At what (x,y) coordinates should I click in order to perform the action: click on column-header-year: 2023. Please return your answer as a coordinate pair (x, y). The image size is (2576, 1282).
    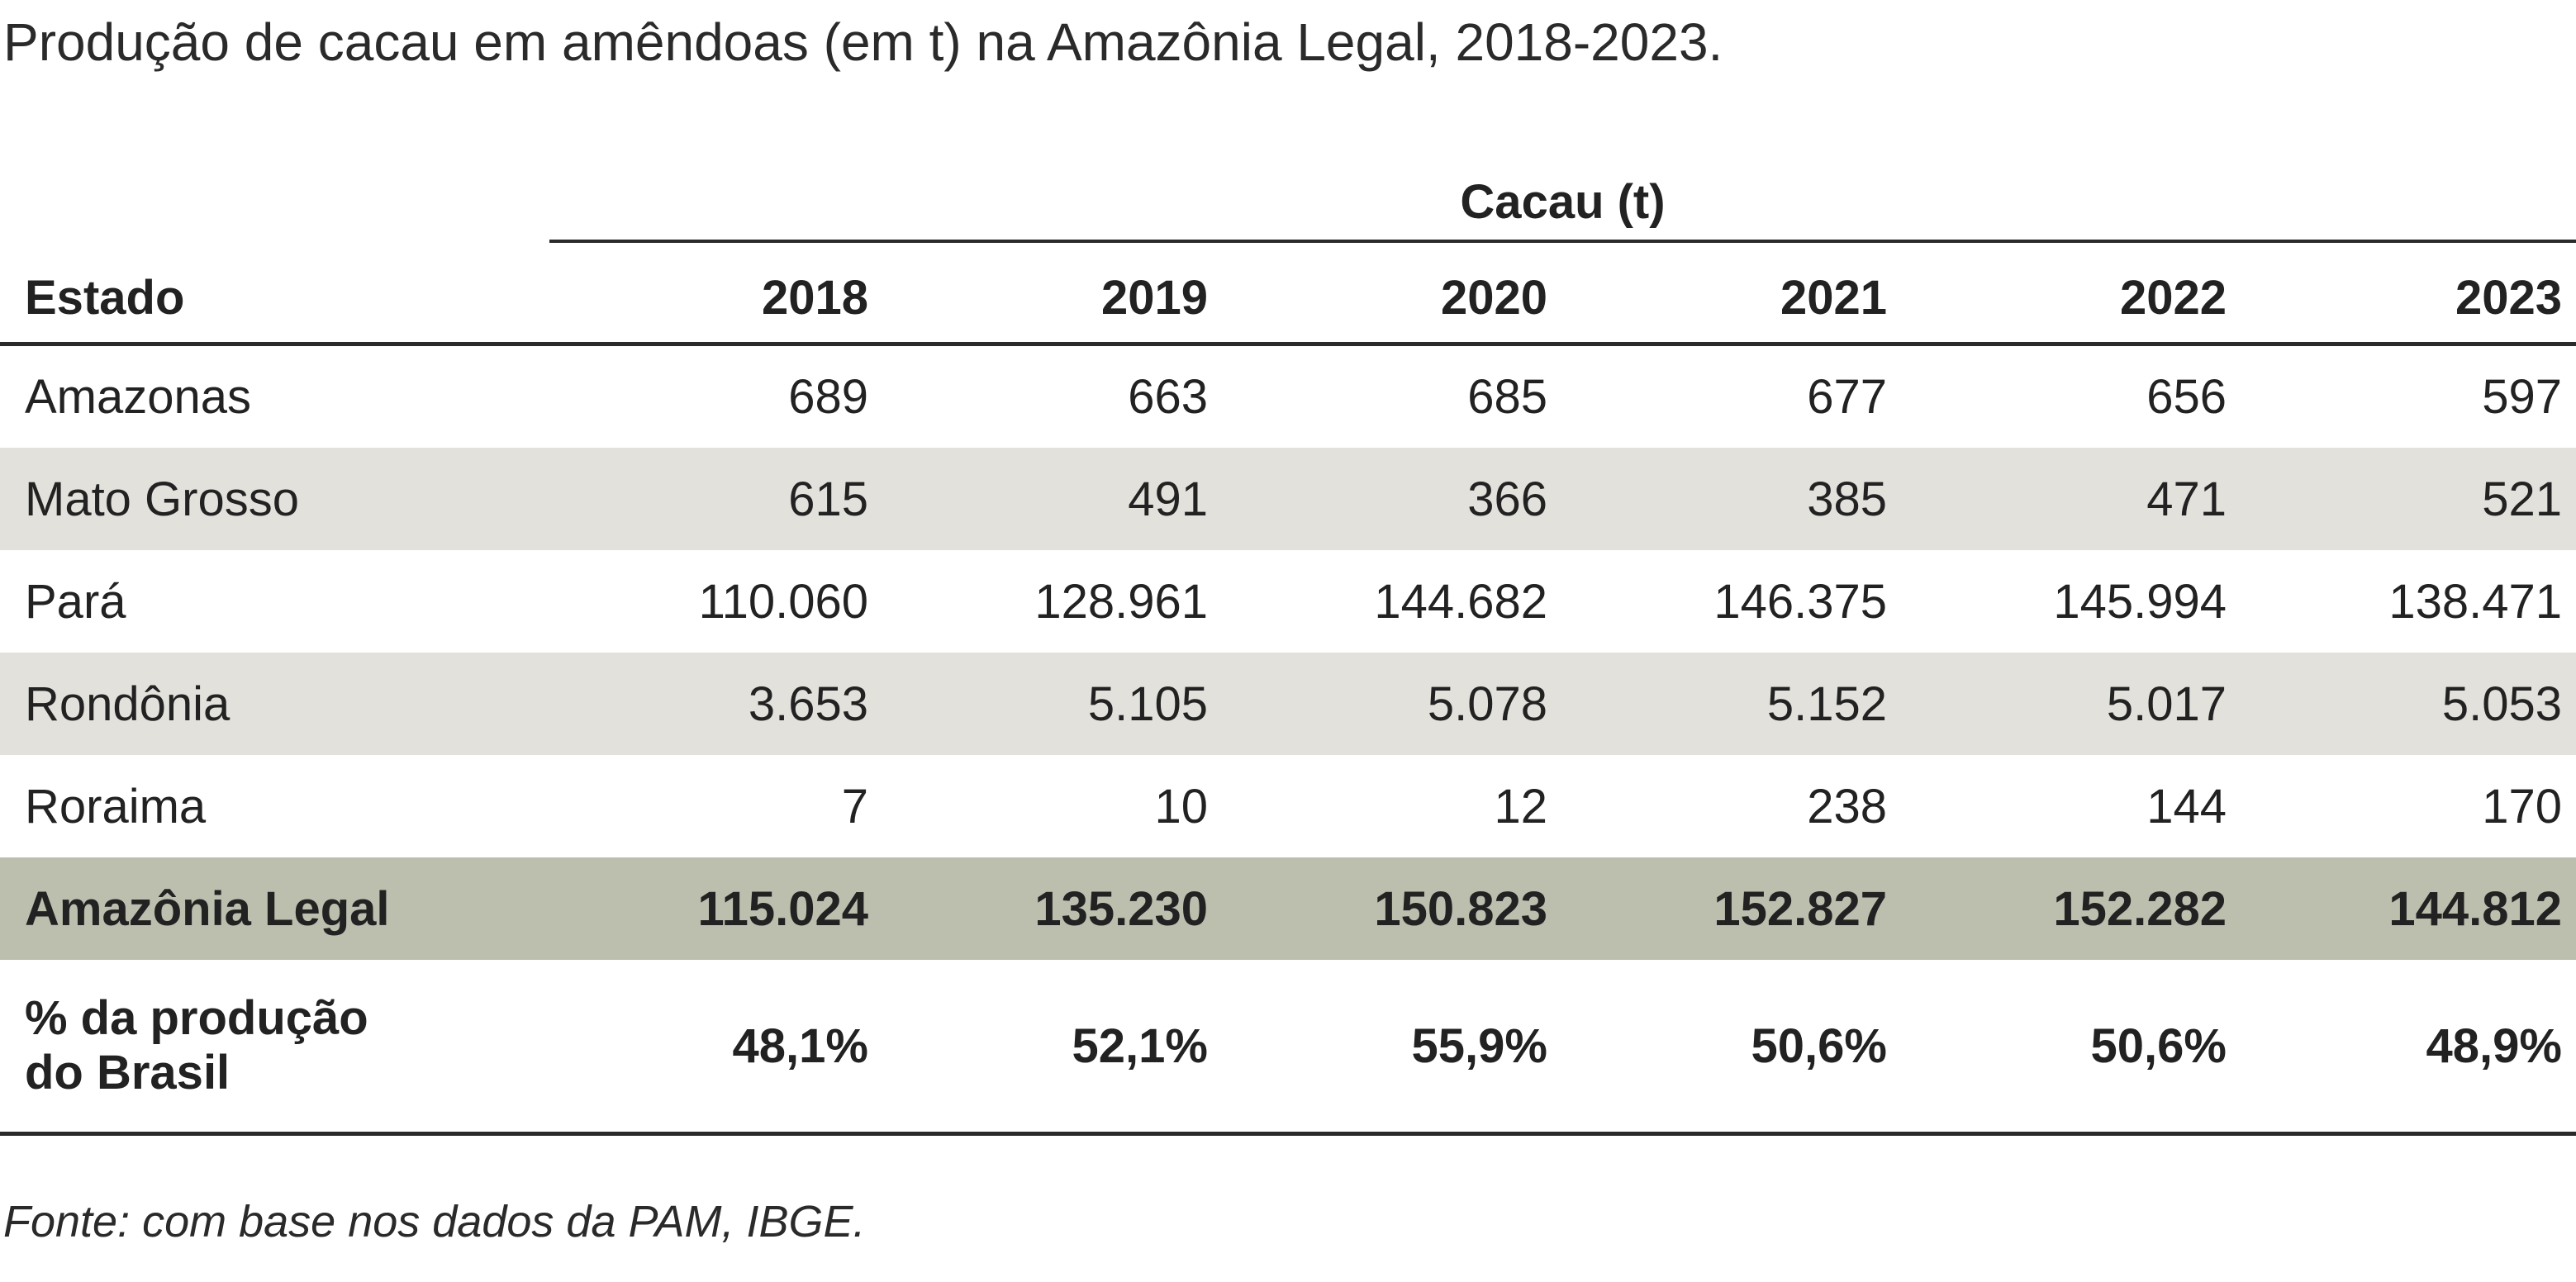
    Looking at the image, I should click on (2508, 297).